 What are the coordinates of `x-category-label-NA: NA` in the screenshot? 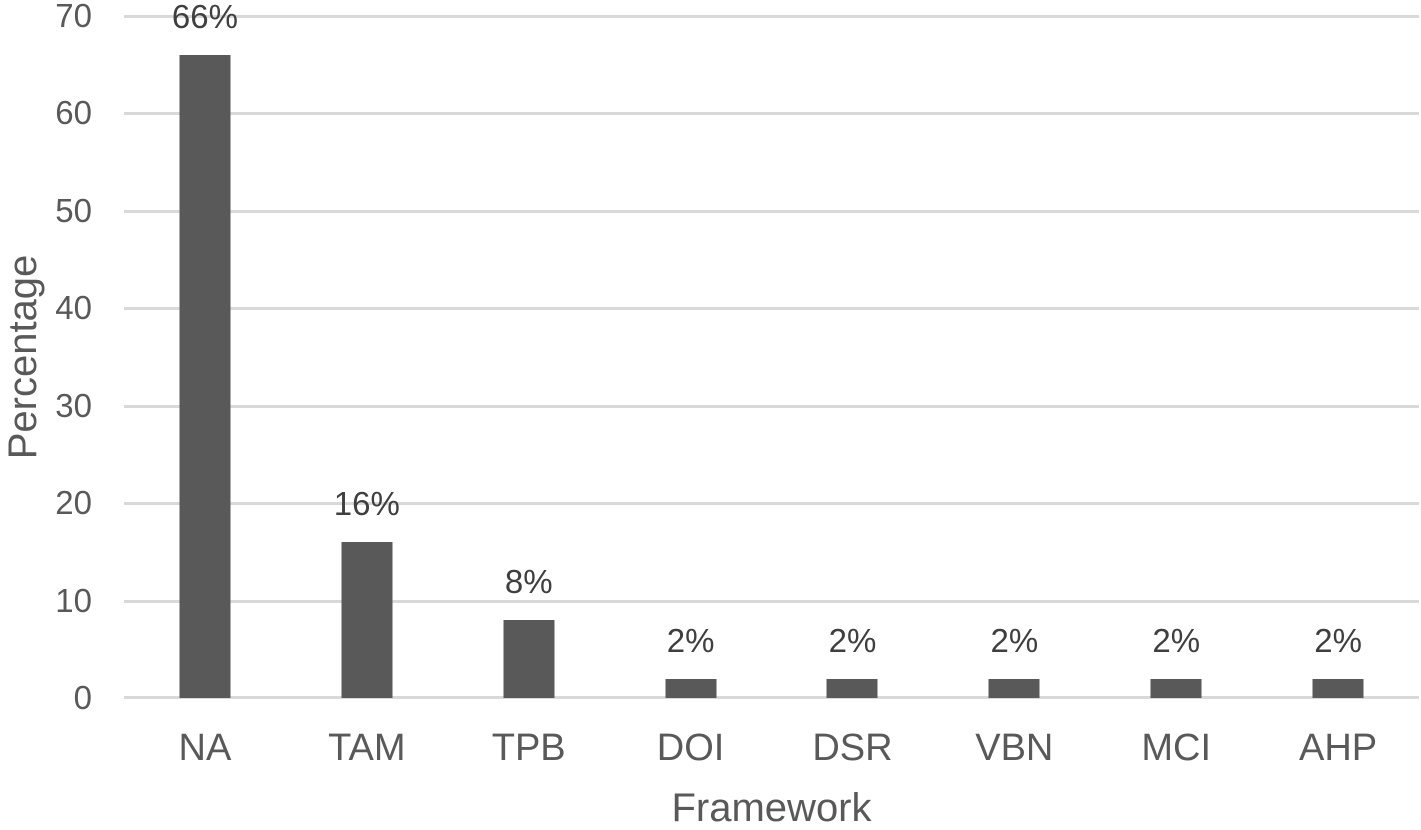 It's located at (205, 748).